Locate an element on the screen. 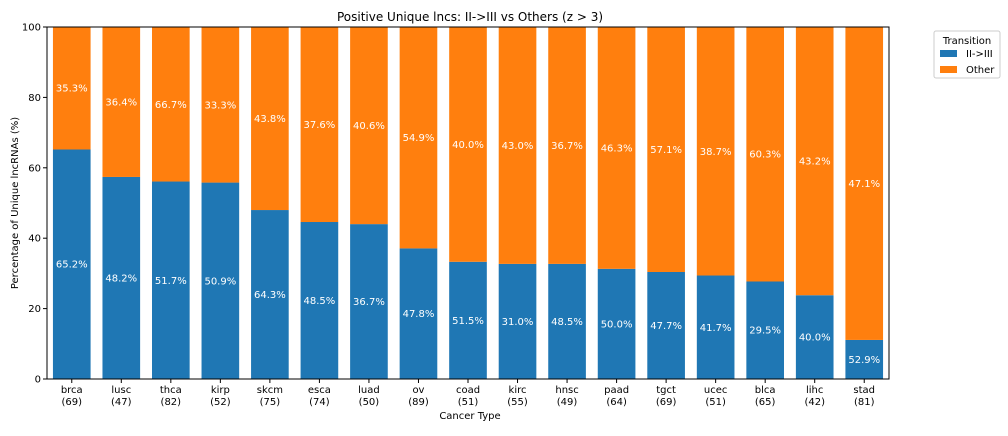  x-tick-label: ov is located at coordinates (418, 390).